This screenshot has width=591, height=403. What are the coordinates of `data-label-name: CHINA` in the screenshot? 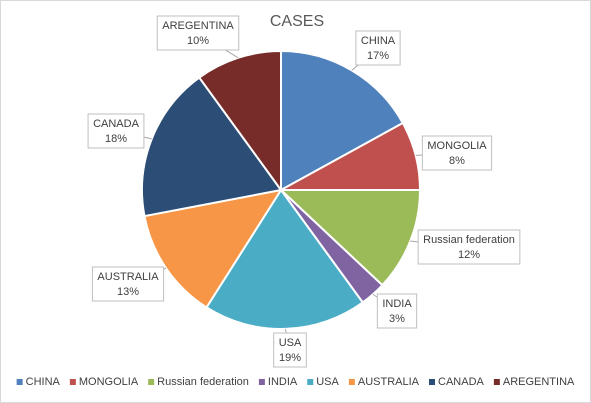 It's located at (378, 41).